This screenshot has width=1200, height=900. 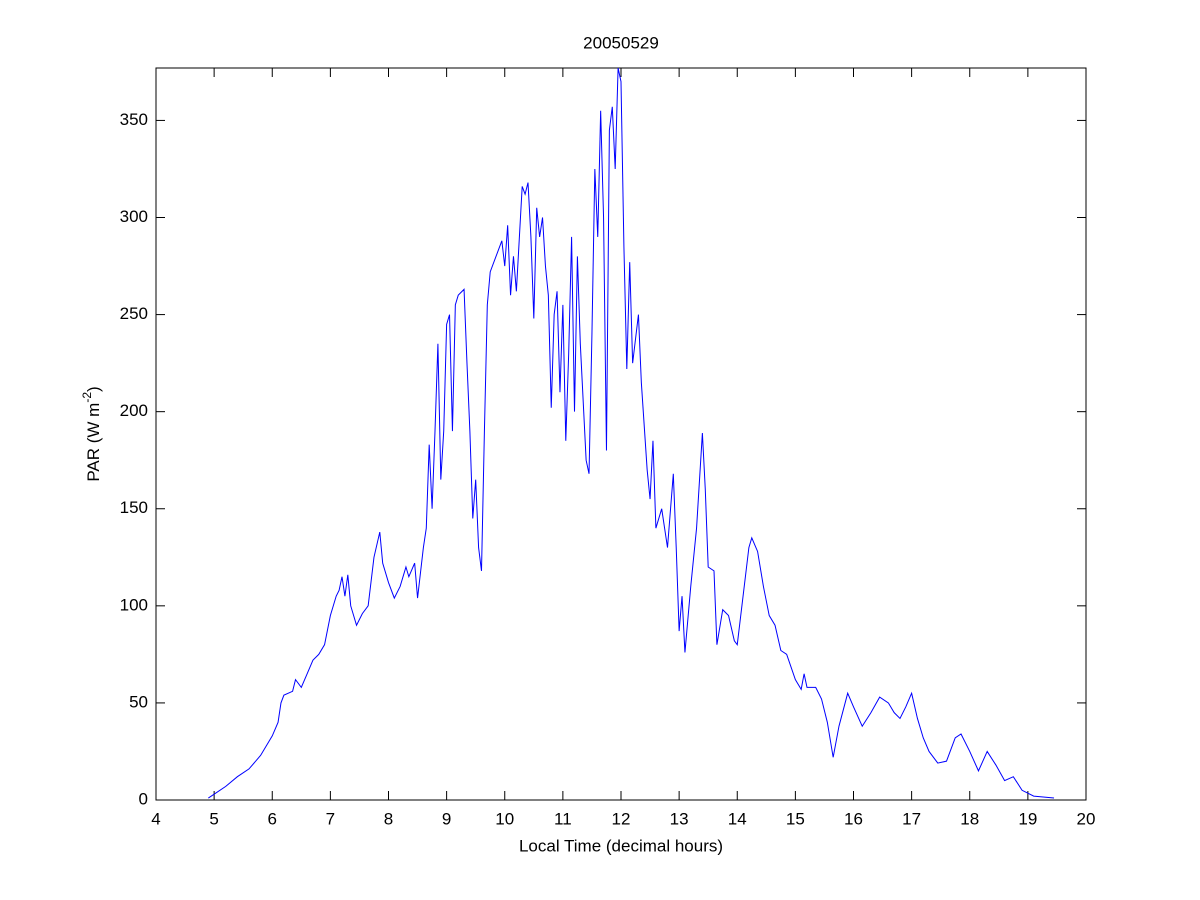 What do you see at coordinates (87, 397) in the screenshot?
I see `y-axis-label-superscript: -2` at bounding box center [87, 397].